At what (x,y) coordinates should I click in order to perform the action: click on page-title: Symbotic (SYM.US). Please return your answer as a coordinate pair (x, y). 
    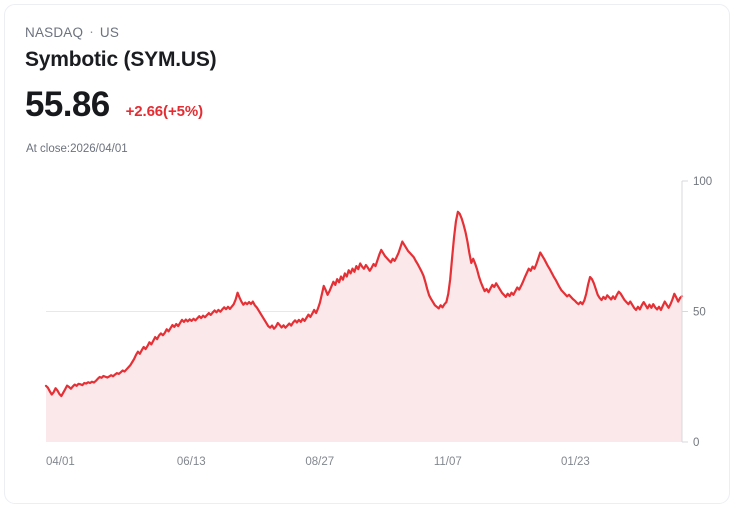
    Looking at the image, I should click on (121, 59).